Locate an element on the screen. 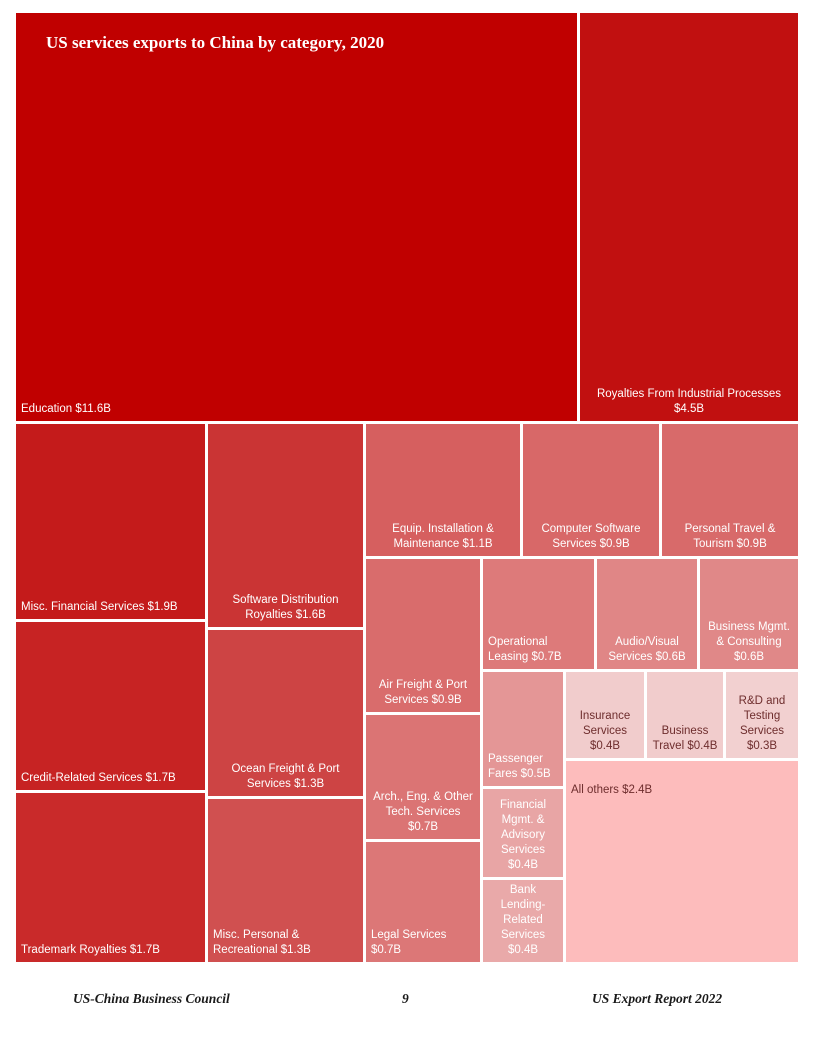 This screenshot has width=816, height=1056. treemap-tile: Air Freight & Port Services $0.9B is located at coordinates (423, 635).